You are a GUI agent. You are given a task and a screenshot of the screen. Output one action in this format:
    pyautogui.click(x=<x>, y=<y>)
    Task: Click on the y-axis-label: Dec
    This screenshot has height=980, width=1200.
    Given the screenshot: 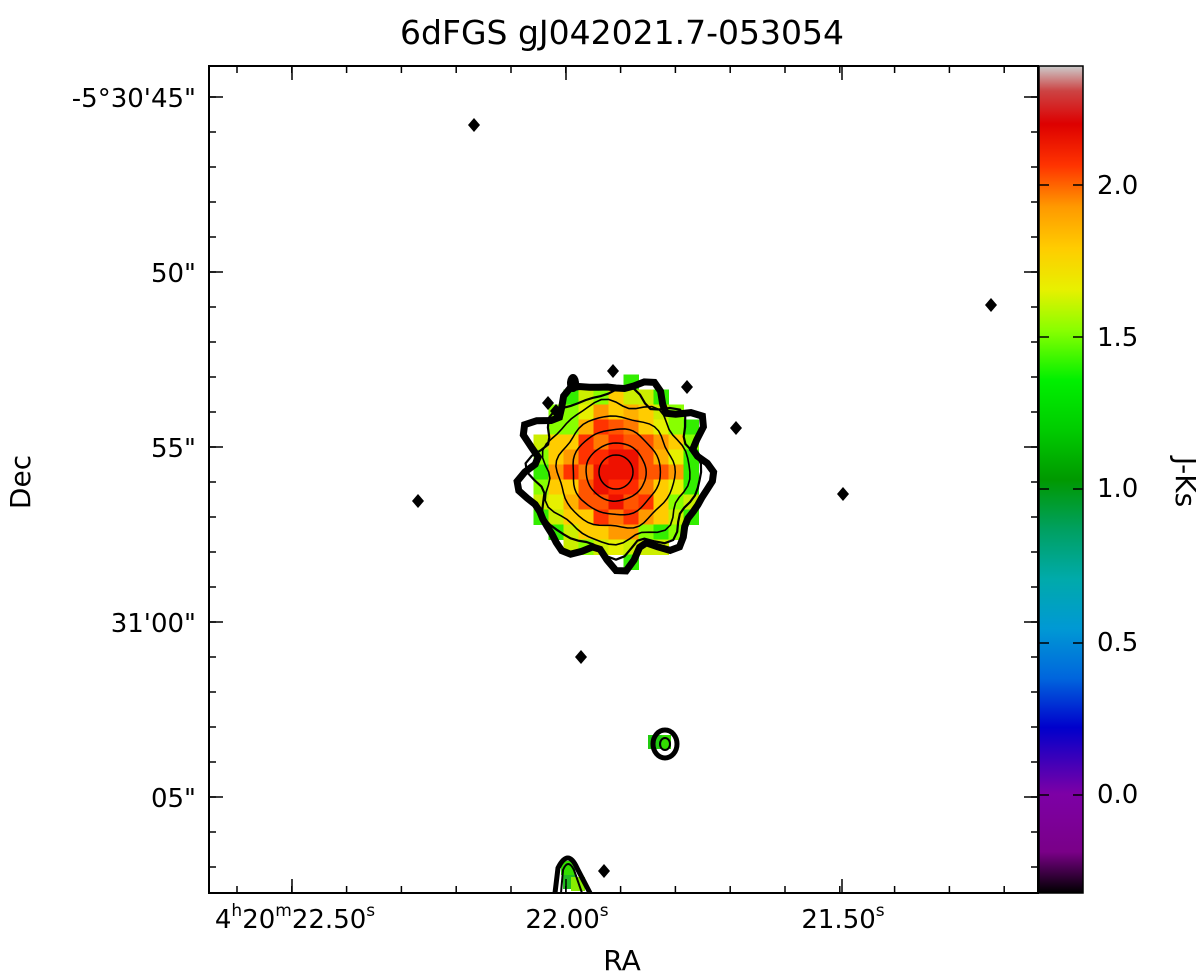 What is the action you would take?
    pyautogui.click(x=20, y=482)
    